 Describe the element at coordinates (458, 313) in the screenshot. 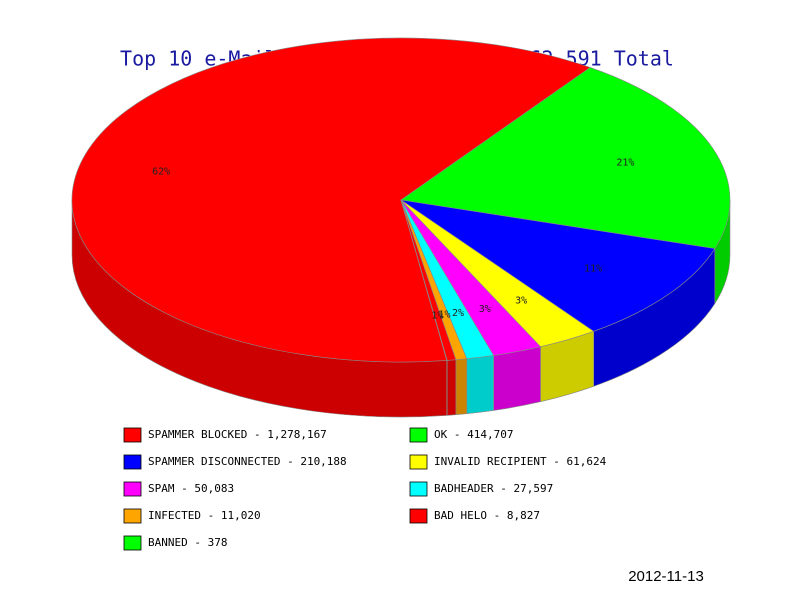

I see `slice-label: 2%` at that location.